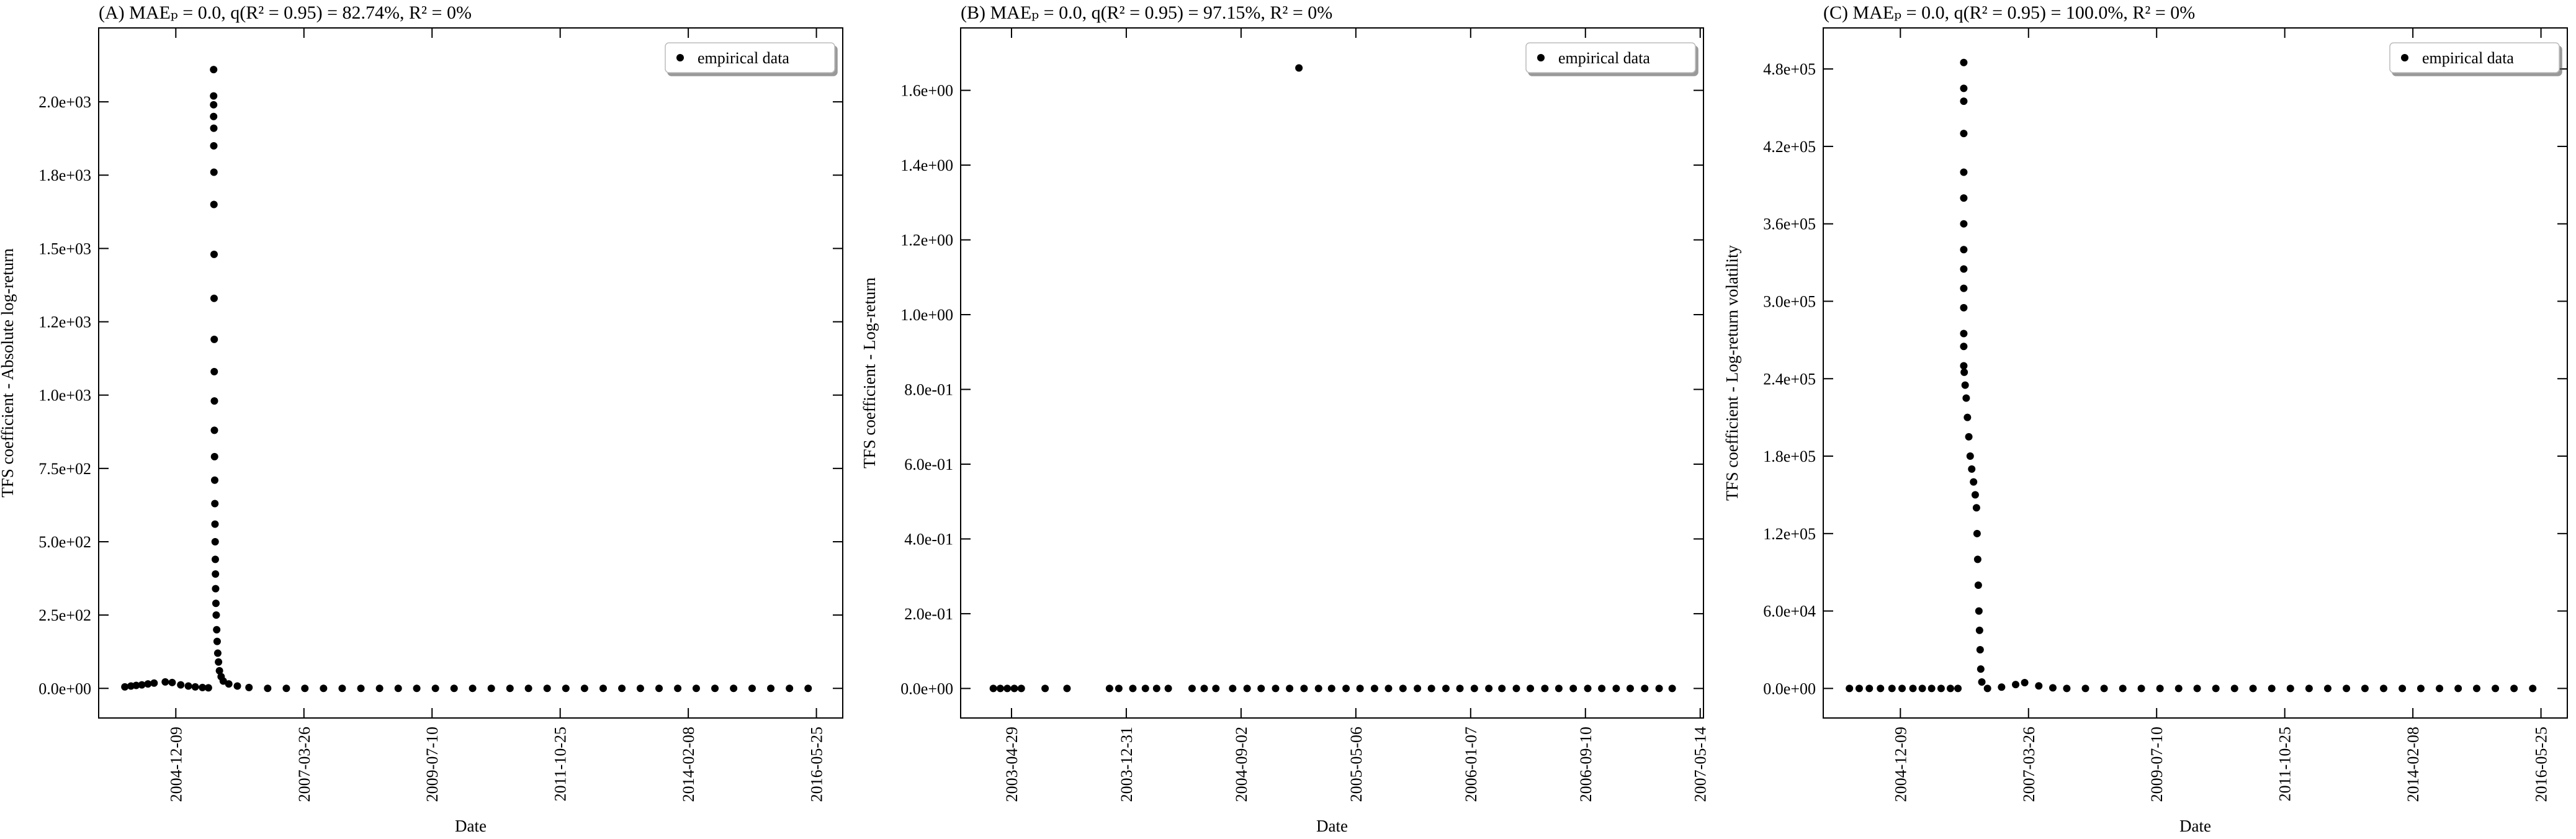 The width and height of the screenshot is (2576, 839). Describe the element at coordinates (1789, 224) in the screenshot. I see `y-tick-label: 3.6e+05` at that location.